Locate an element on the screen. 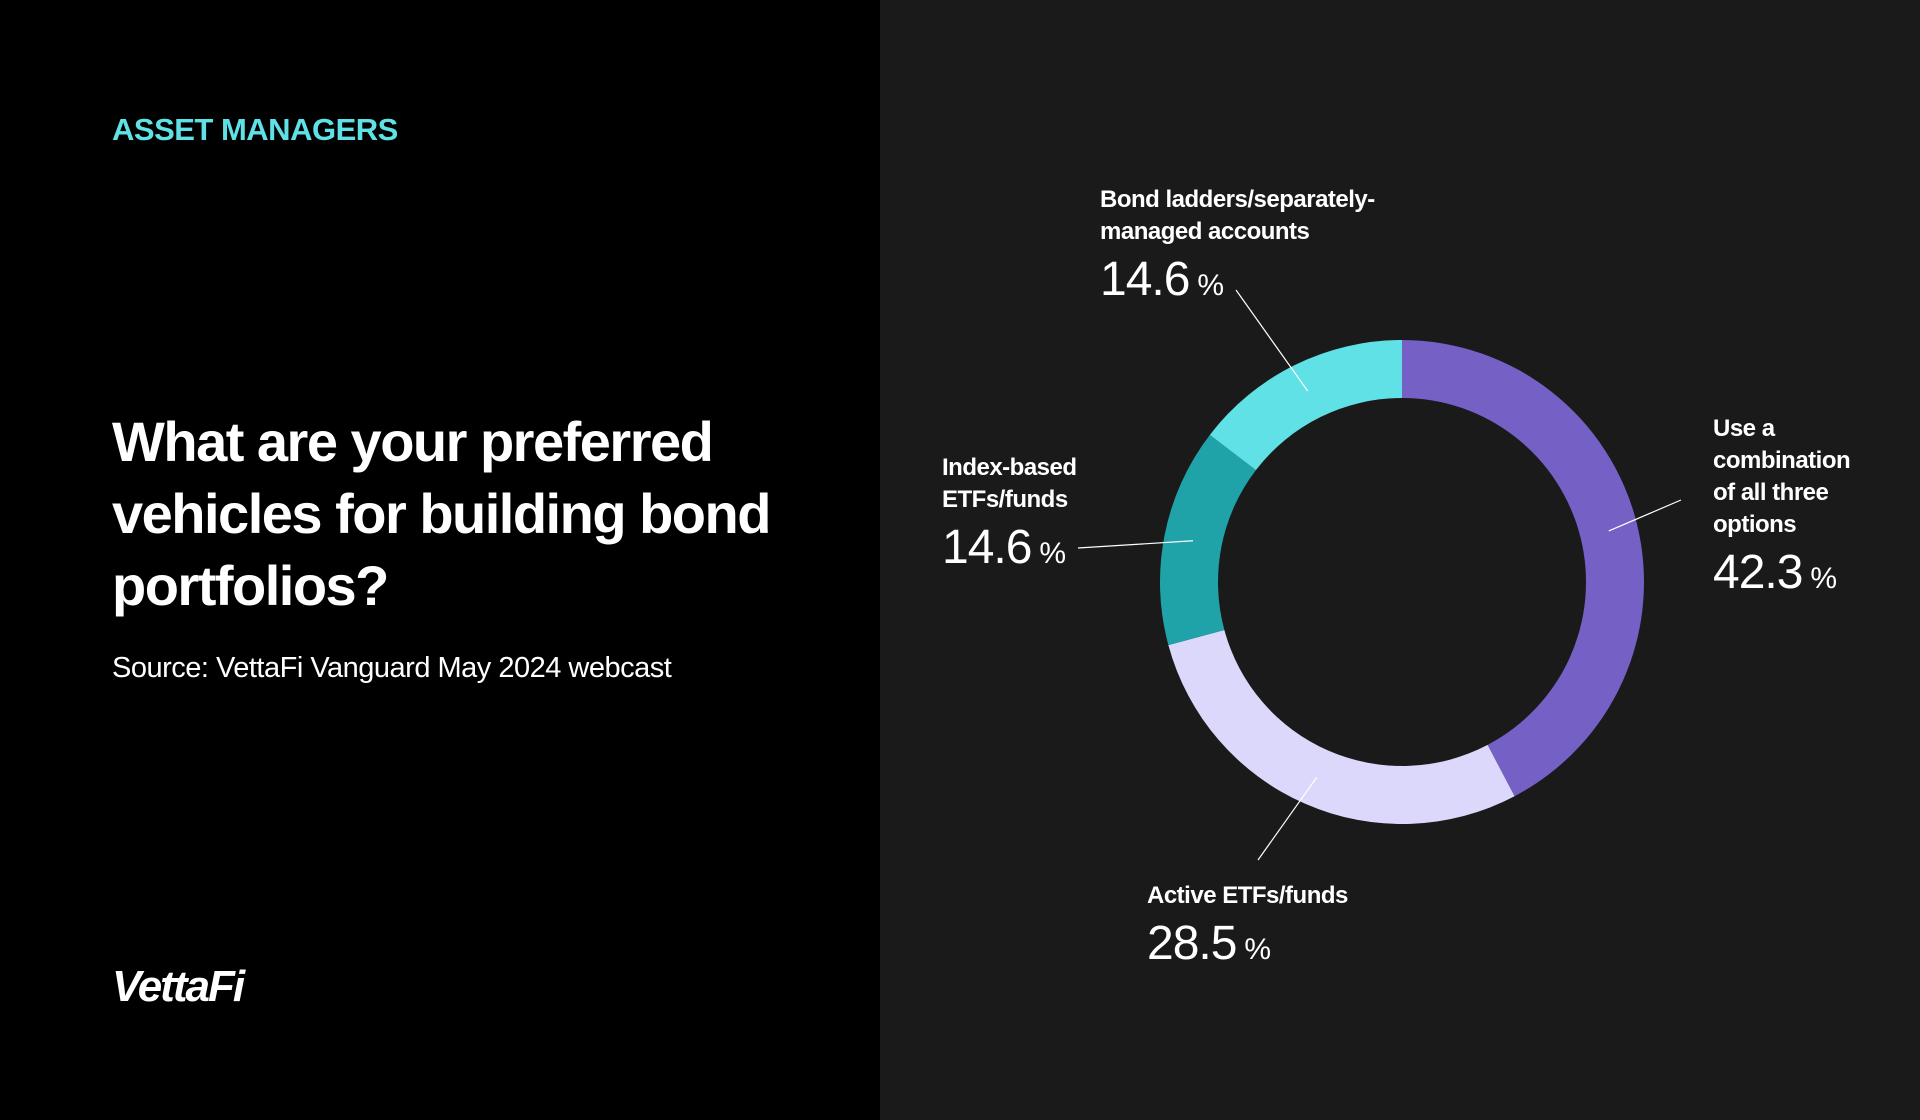 The image size is (1920, 1120). slice-value-label: 28.5% is located at coordinates (1247, 943).